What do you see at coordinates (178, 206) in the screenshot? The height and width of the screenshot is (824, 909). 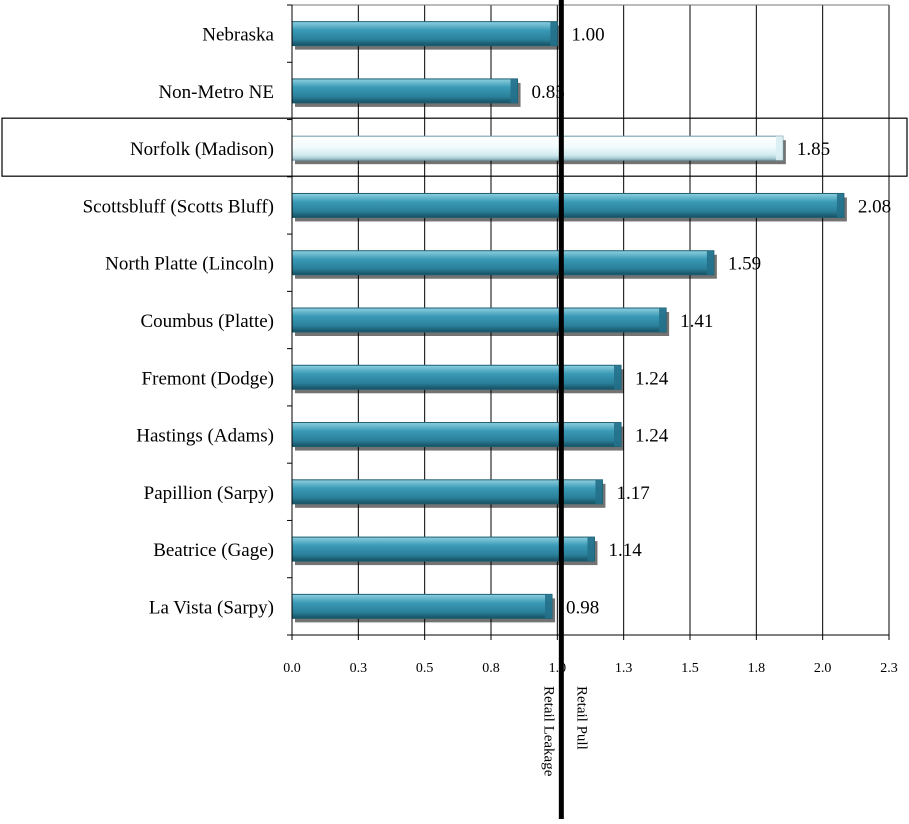 I see `category-label: Scottsbluff (Scotts Bluff)` at bounding box center [178, 206].